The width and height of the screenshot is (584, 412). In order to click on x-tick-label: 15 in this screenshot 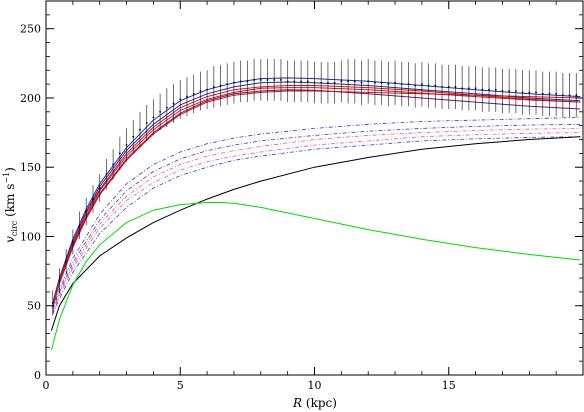, I will do `click(449, 385)`.